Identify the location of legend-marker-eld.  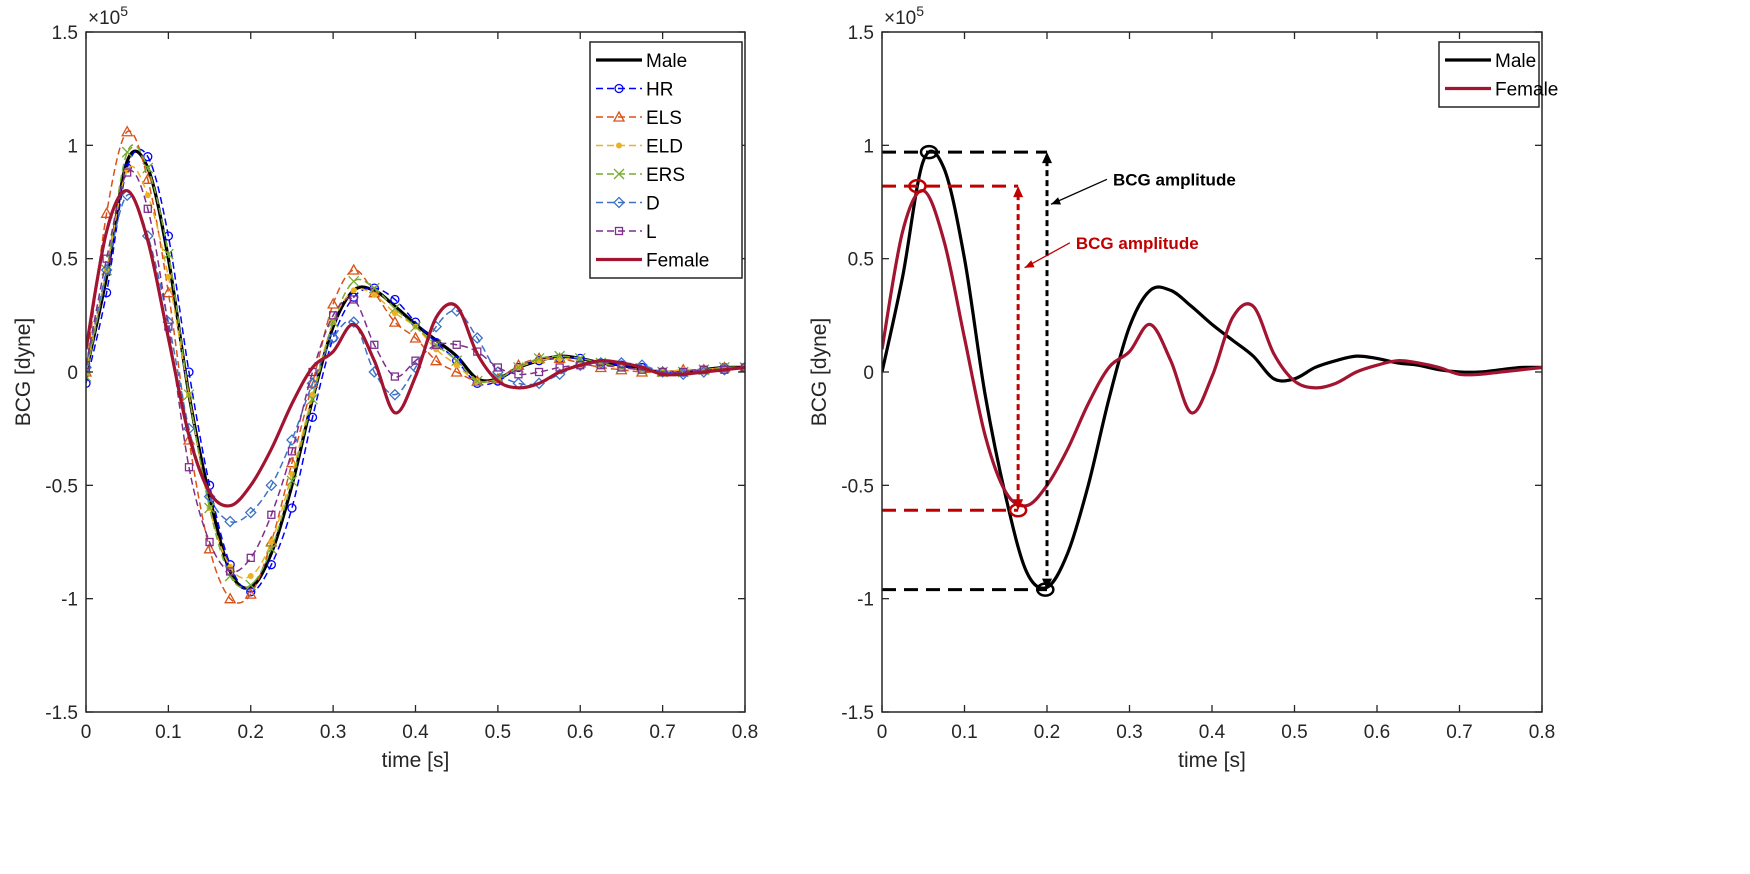
(619, 145).